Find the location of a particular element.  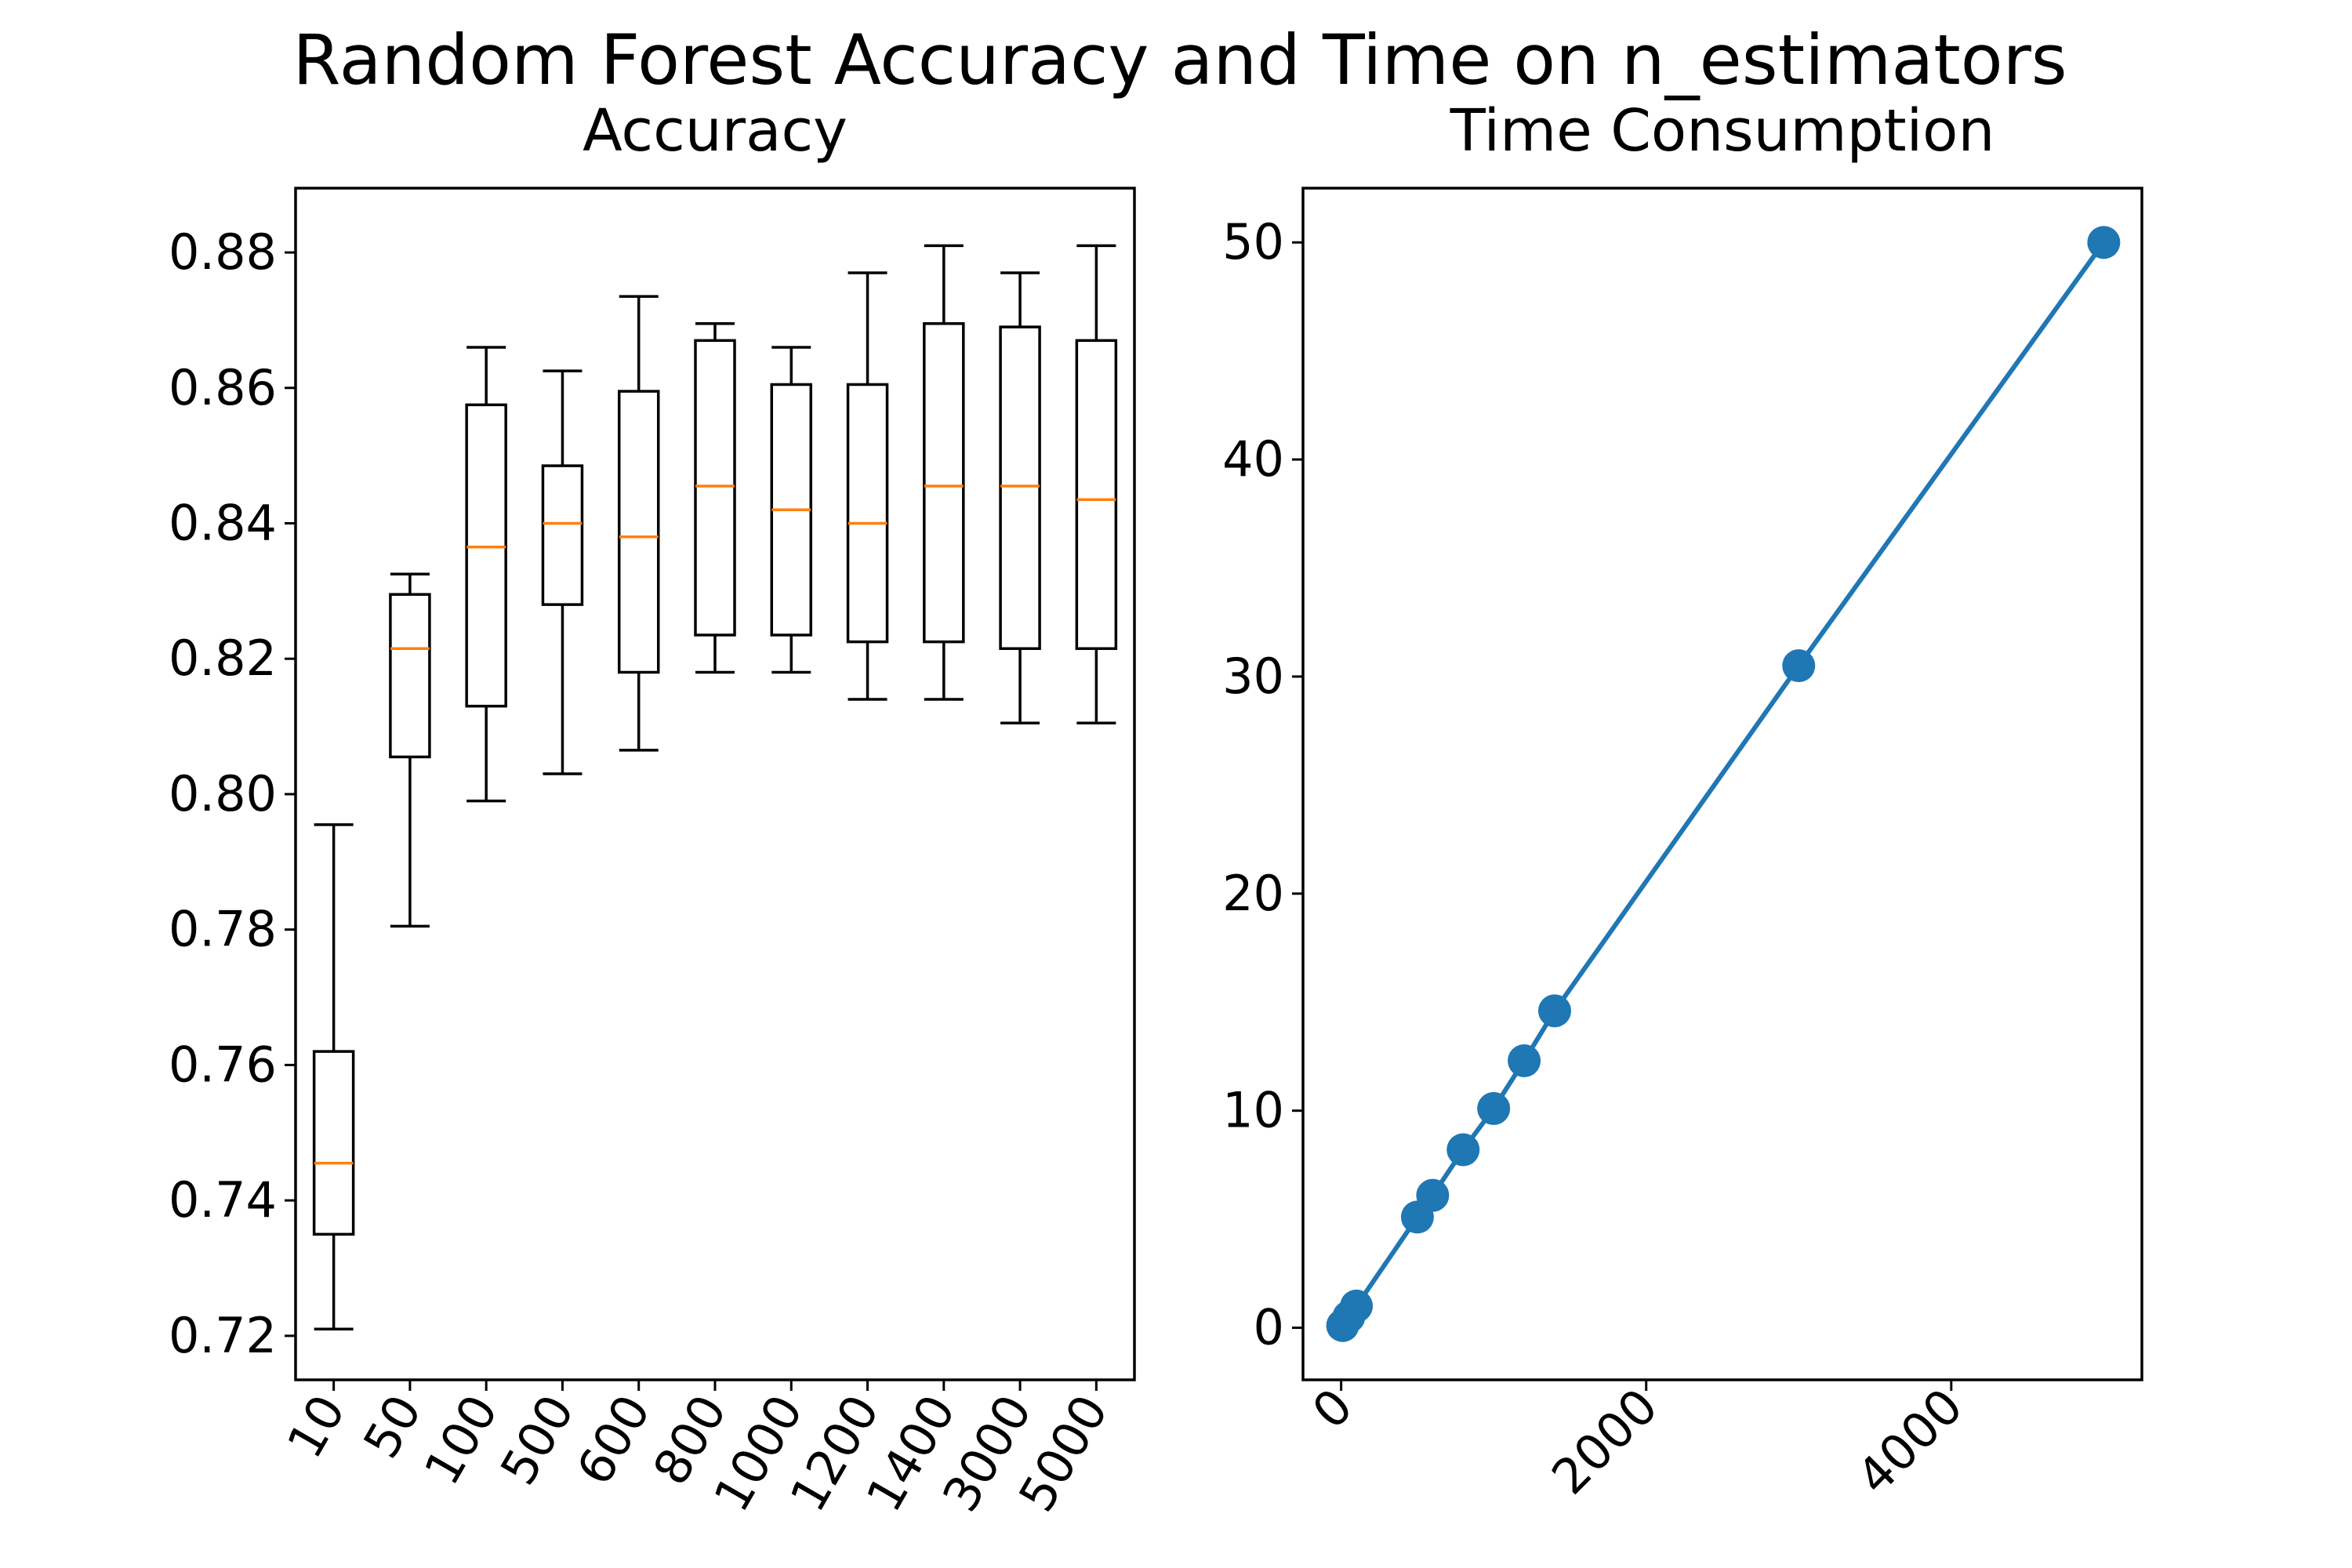

y-tick-label: 30 is located at coordinates (1253, 676).